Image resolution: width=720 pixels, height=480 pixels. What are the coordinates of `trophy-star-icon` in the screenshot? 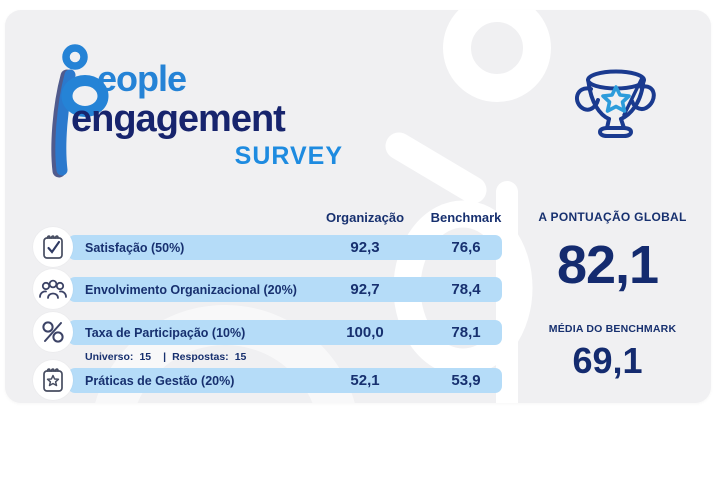 It's located at (616, 99).